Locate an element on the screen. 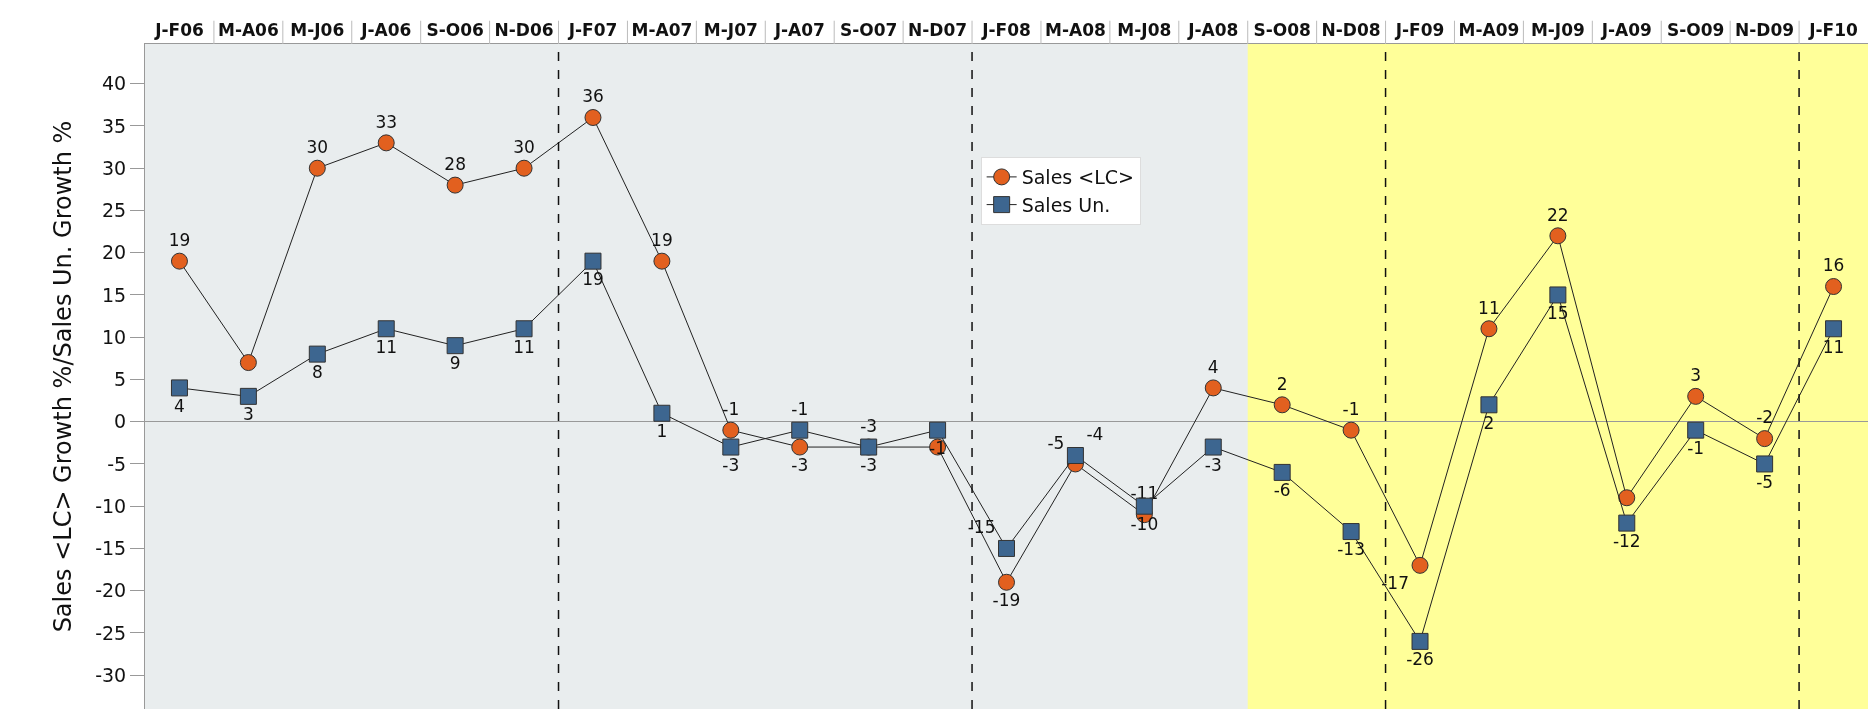  y-axis-title: Sales <LC> Growth %/Sales Un. Growth % is located at coordinates (63, 376).